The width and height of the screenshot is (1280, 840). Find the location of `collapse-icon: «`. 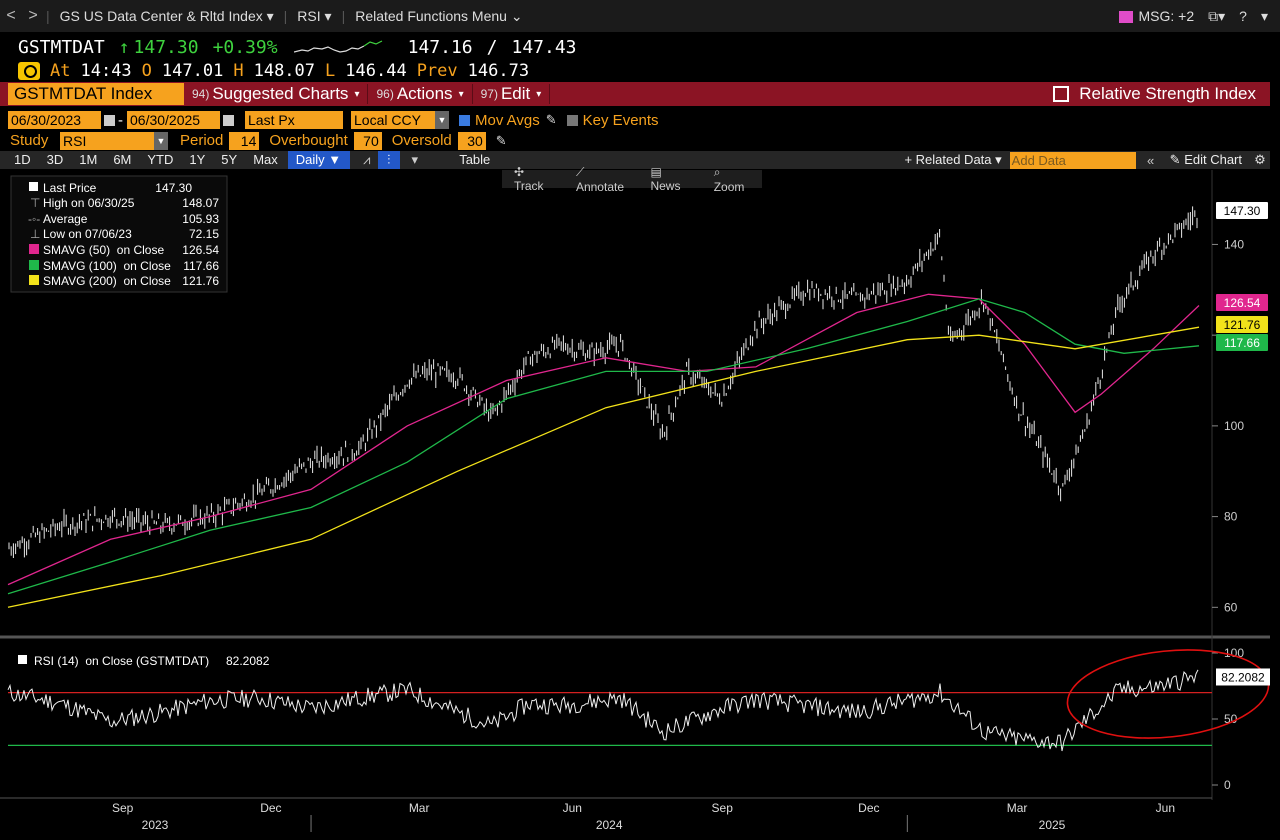

collapse-icon: « is located at coordinates (1151, 160).